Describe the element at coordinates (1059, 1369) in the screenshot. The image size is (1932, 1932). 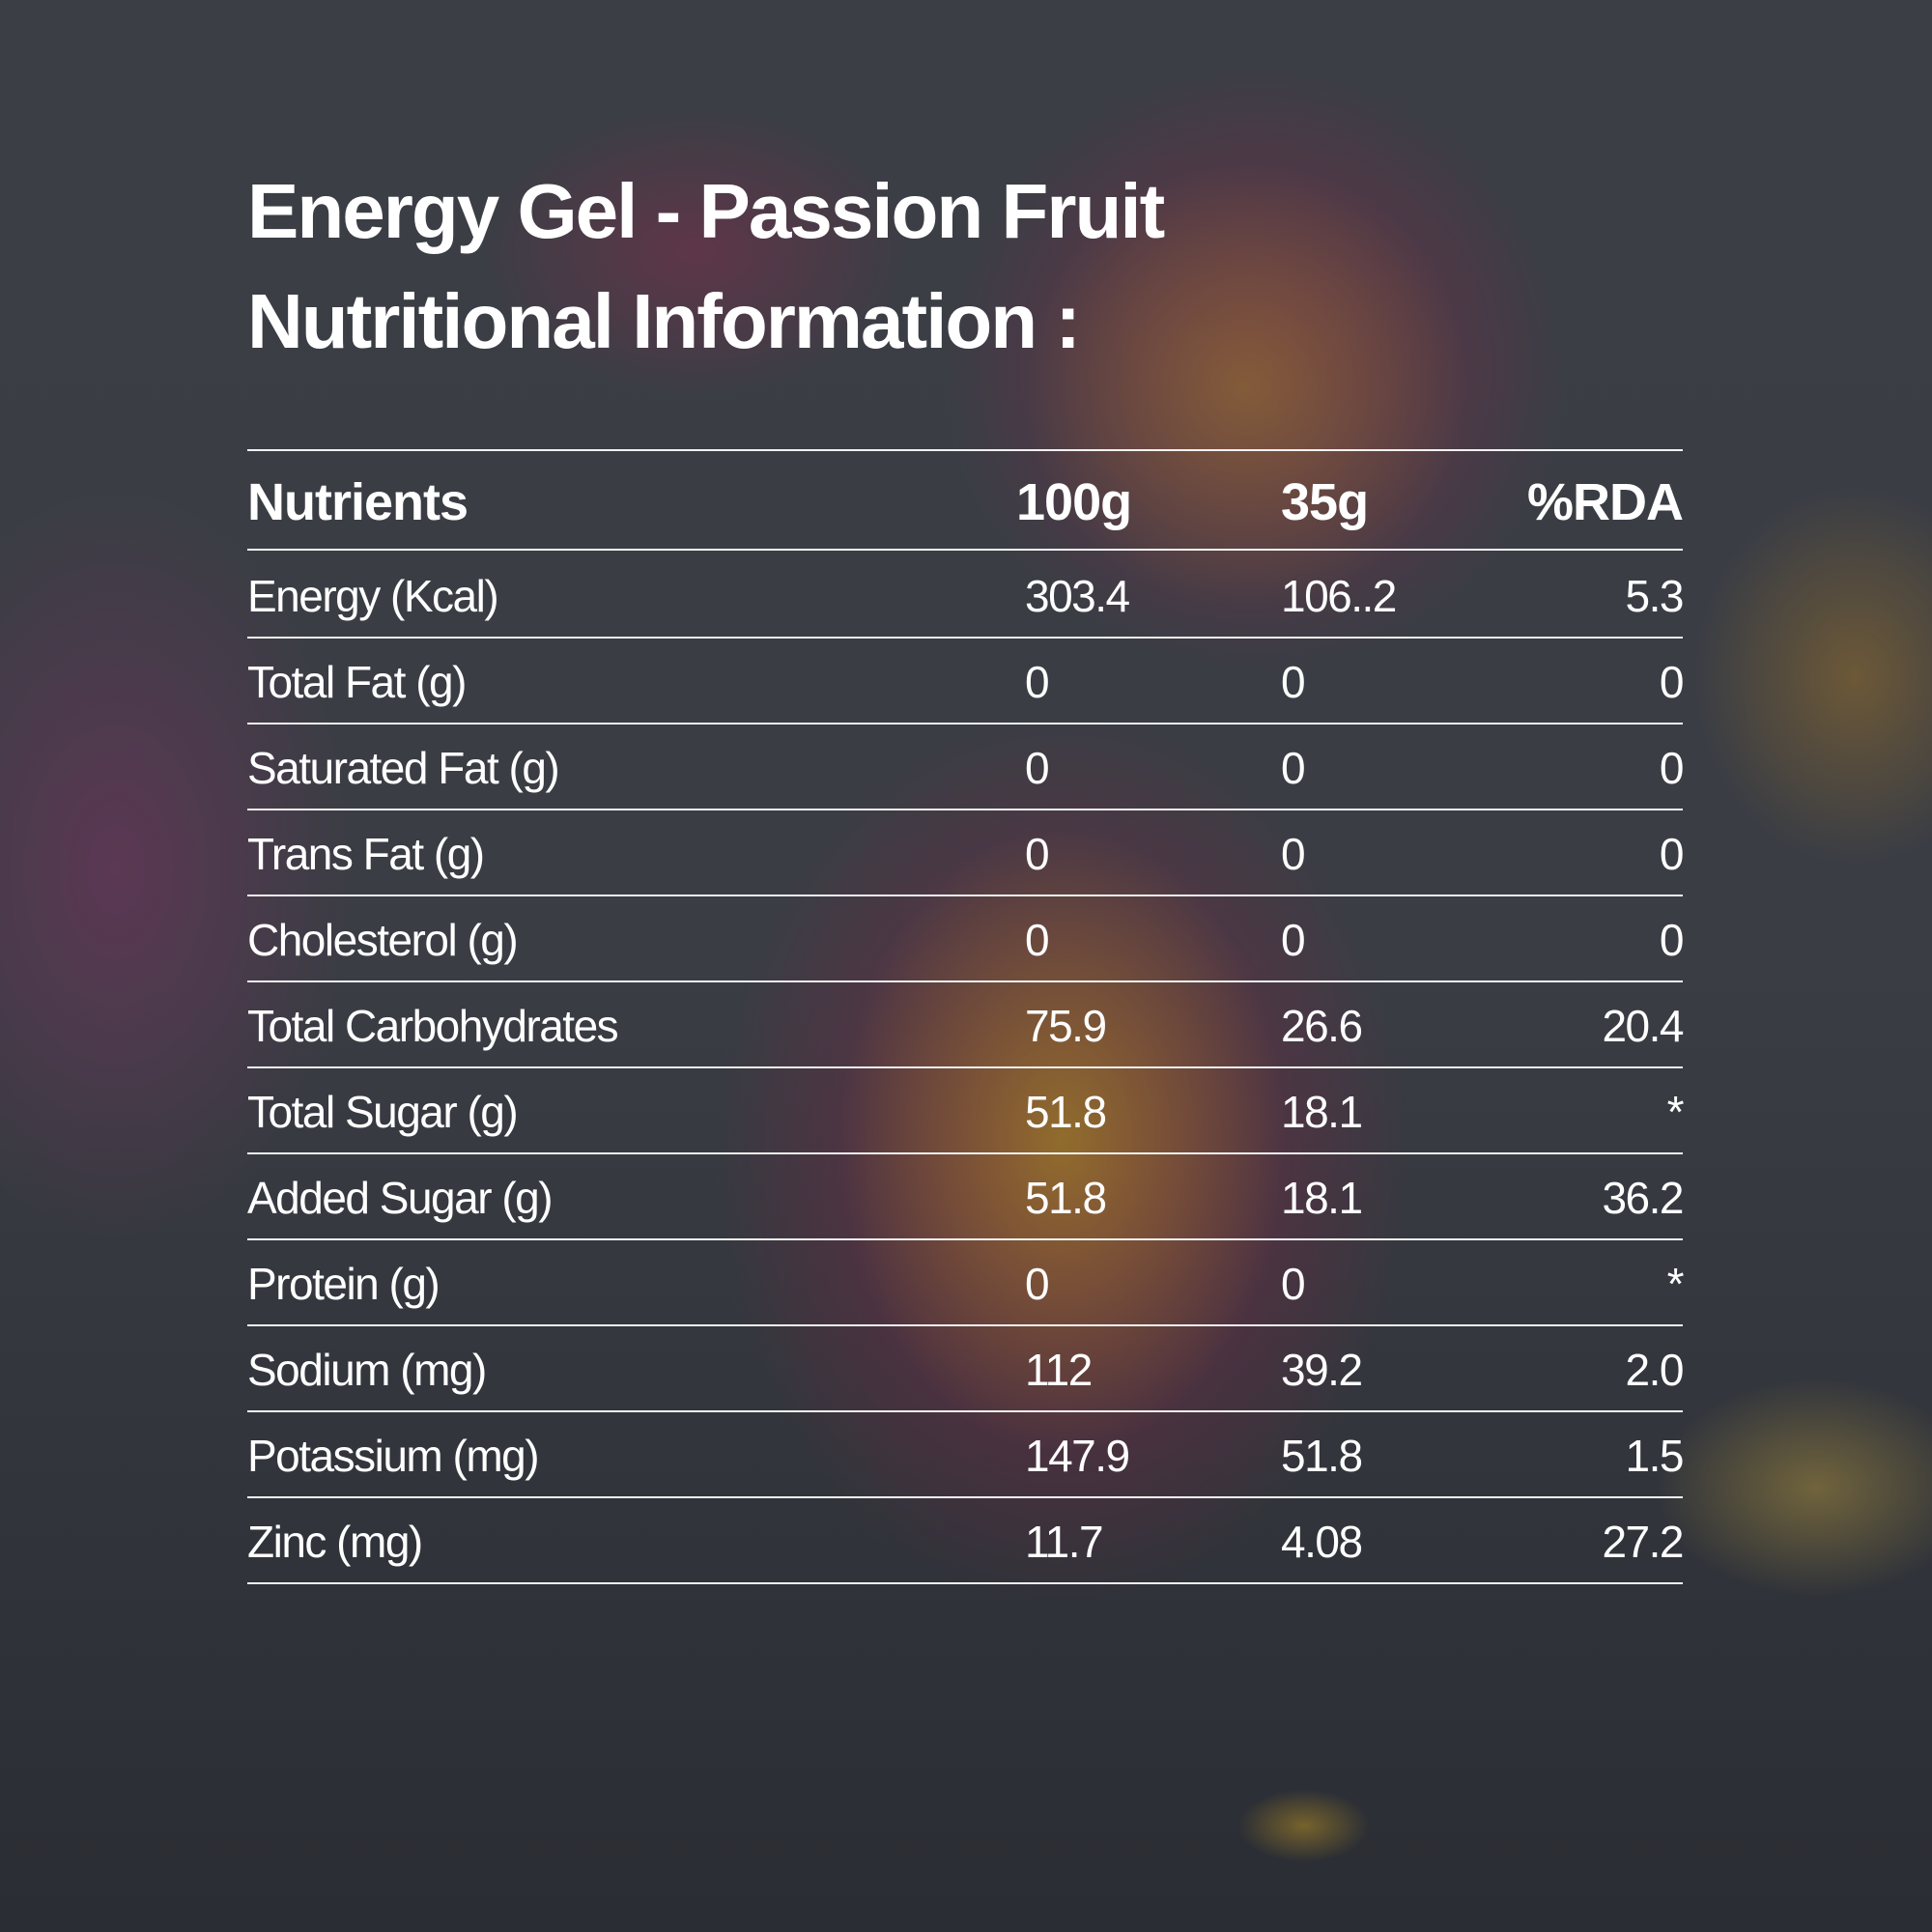
I see `value-100g: 112` at that location.